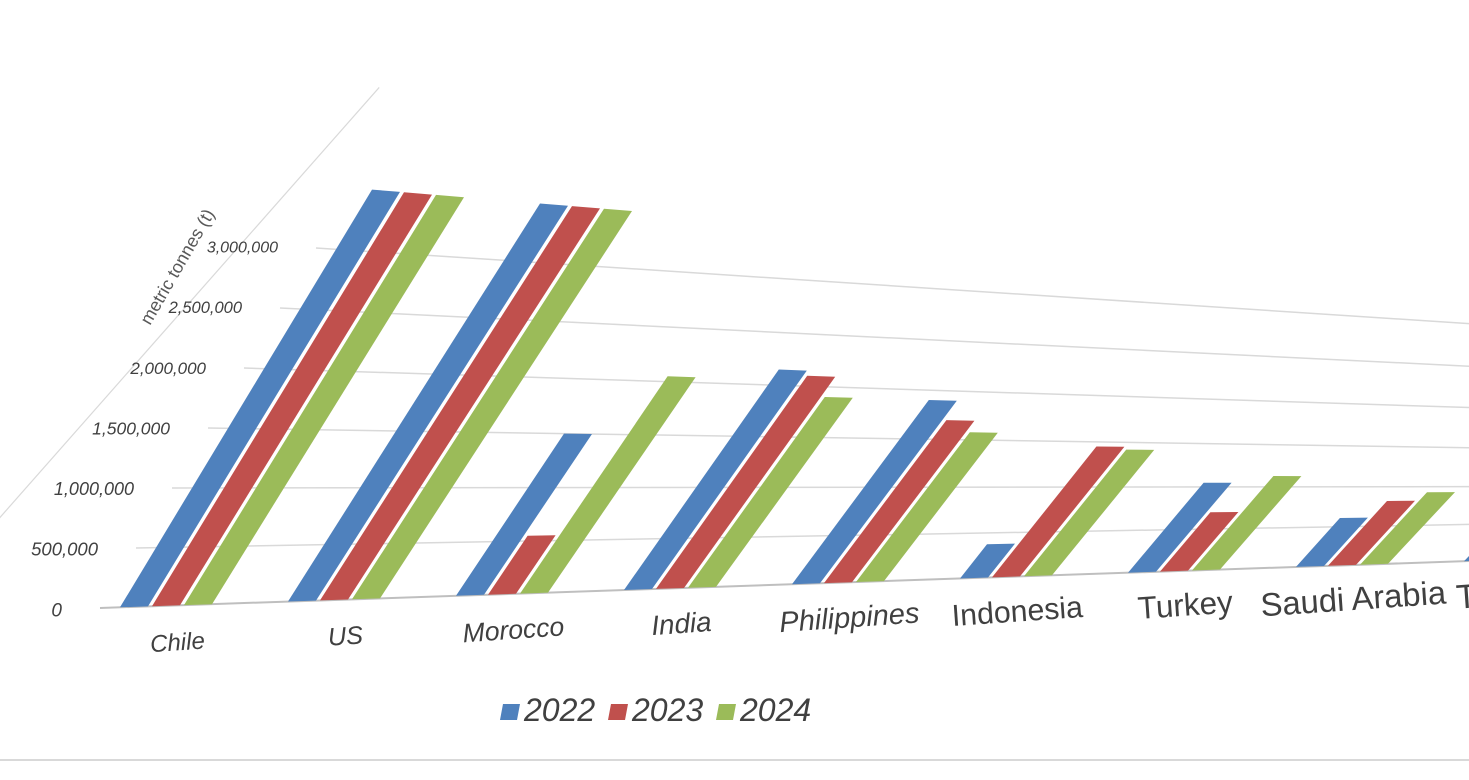 This screenshot has height=780, width=1469. I want to click on bar-india-2022, so click(715, 479).